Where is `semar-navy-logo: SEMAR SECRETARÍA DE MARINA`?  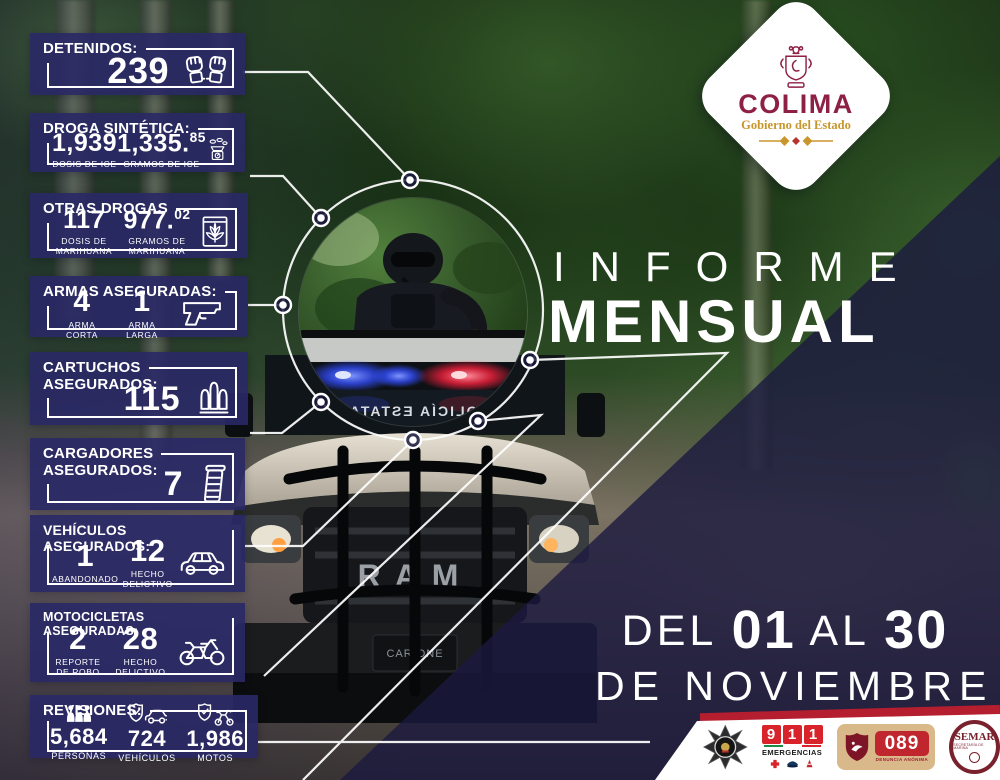 semar-navy-logo: SEMAR SECRETARÍA DE MARINA is located at coordinates (974, 747).